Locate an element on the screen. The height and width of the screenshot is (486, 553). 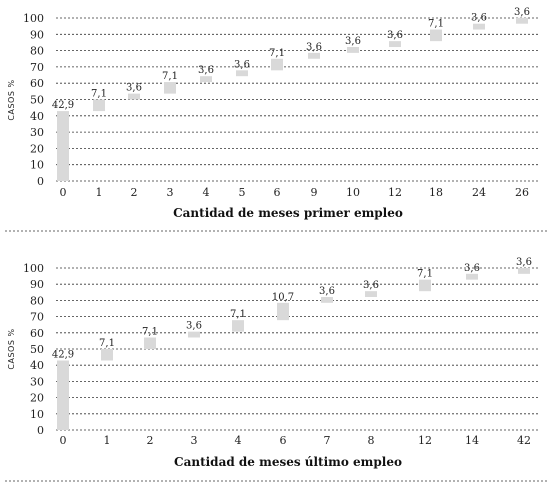
x-axis-title: Cantidad de meses primer empleo is located at coordinates (288, 213).